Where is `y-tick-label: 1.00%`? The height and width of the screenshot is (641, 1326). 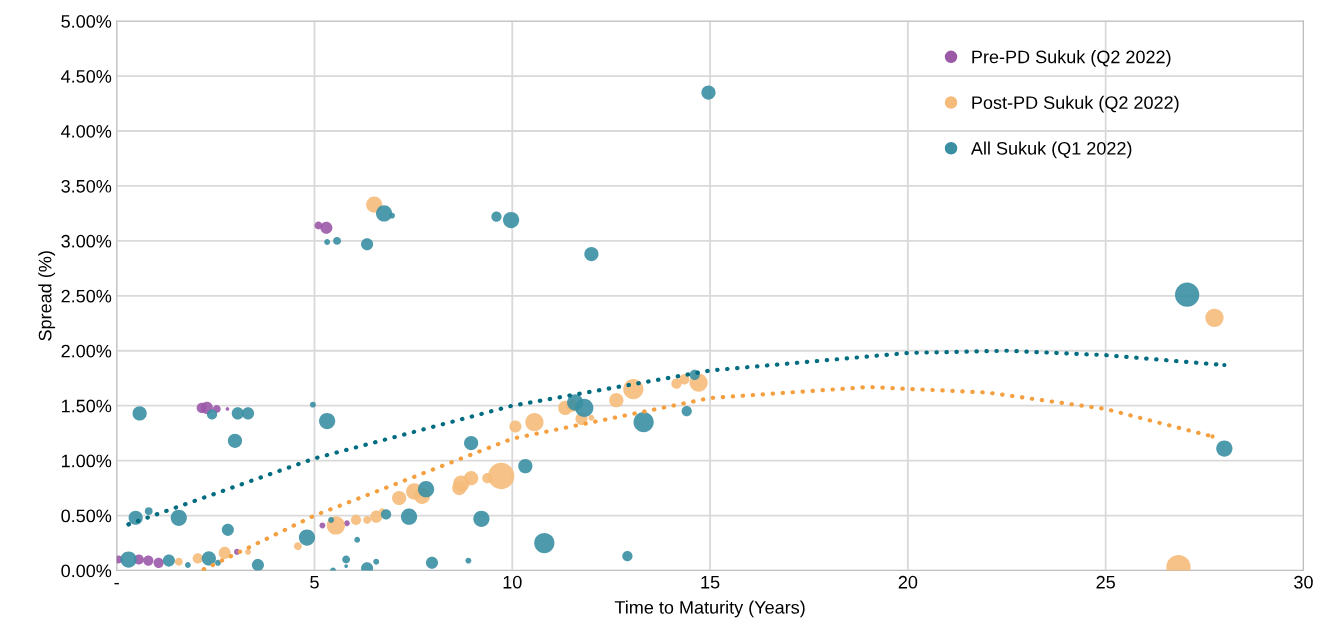
y-tick-label: 1.00% is located at coordinates (87, 461).